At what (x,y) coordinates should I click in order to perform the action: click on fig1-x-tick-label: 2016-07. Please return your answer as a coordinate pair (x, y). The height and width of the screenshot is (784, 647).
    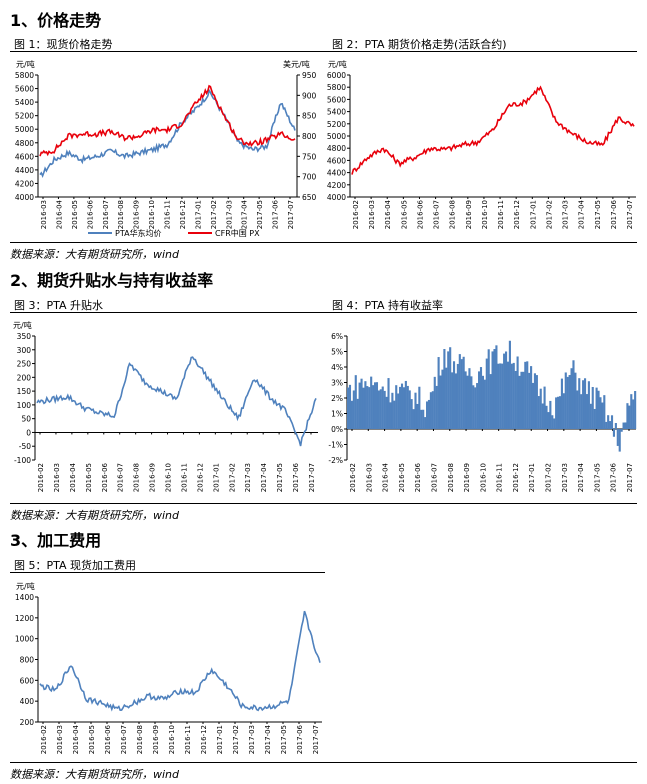
    Looking at the image, I should click on (106, 214).